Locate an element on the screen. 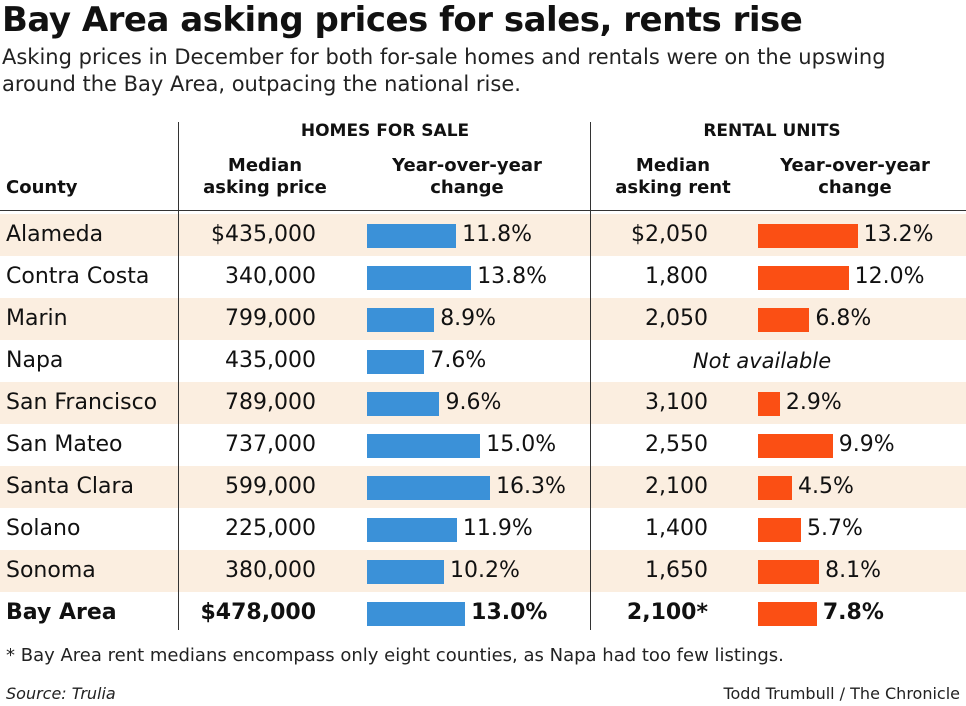  table-row: San Francisco 789,000 9.6% 3,100 2.9% is located at coordinates (483, 403).